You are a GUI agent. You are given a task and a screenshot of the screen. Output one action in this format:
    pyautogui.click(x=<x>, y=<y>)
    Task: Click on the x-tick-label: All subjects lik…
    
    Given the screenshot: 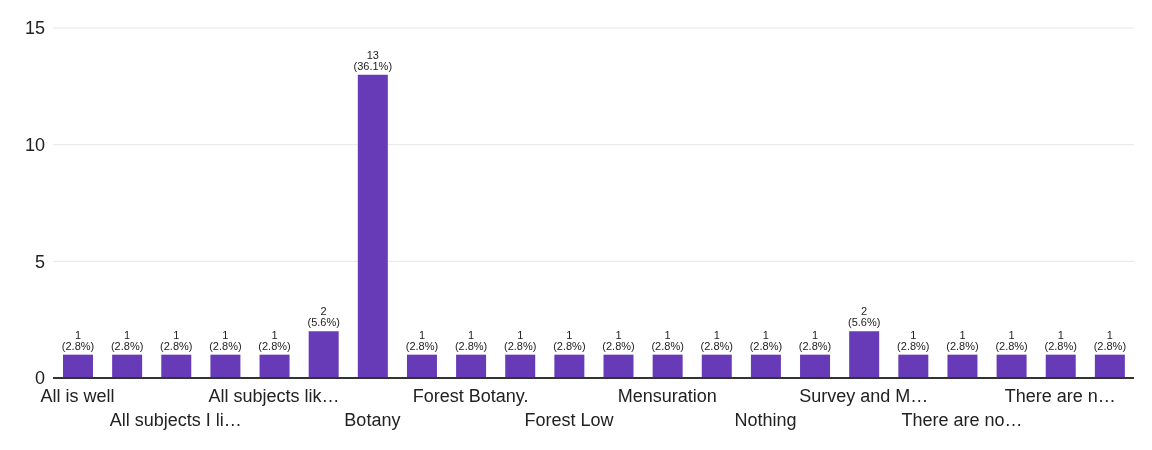 What is the action you would take?
    pyautogui.click(x=274, y=396)
    